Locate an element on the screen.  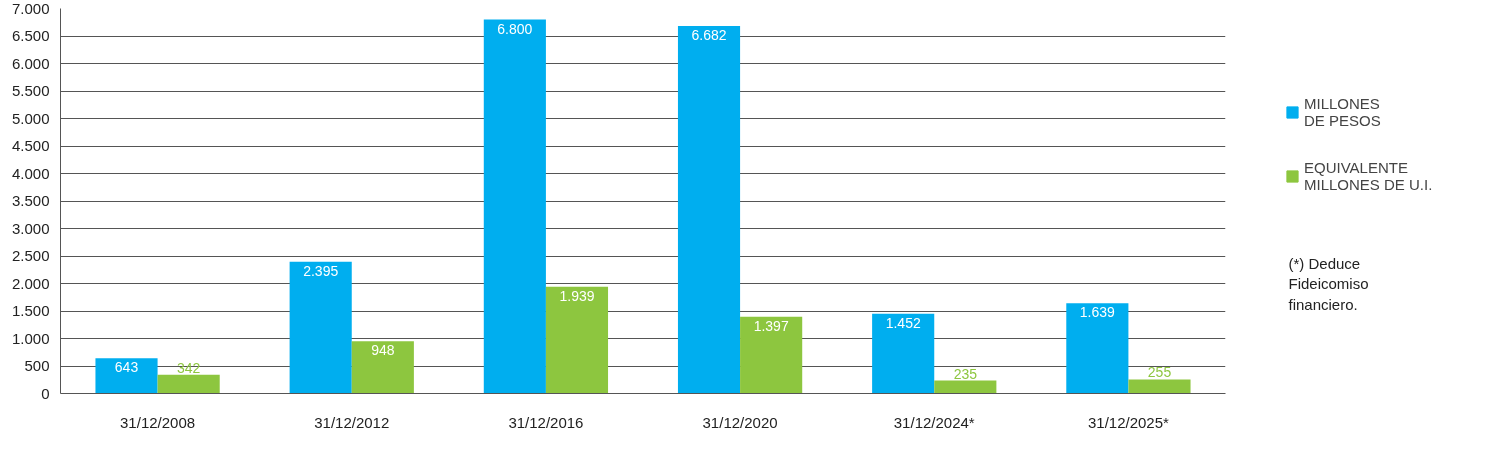
data-label: 1.452 is located at coordinates (903, 322).